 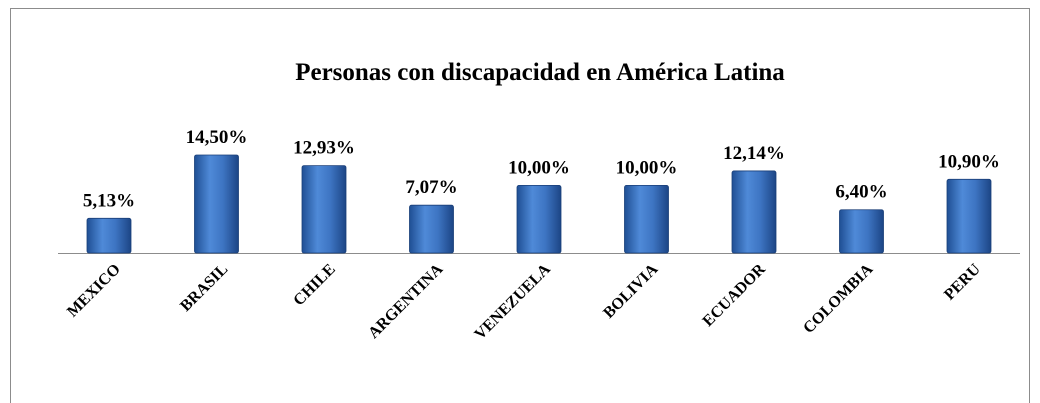 What do you see at coordinates (861, 192) in the screenshot?
I see `value-label: 6,40%` at bounding box center [861, 192].